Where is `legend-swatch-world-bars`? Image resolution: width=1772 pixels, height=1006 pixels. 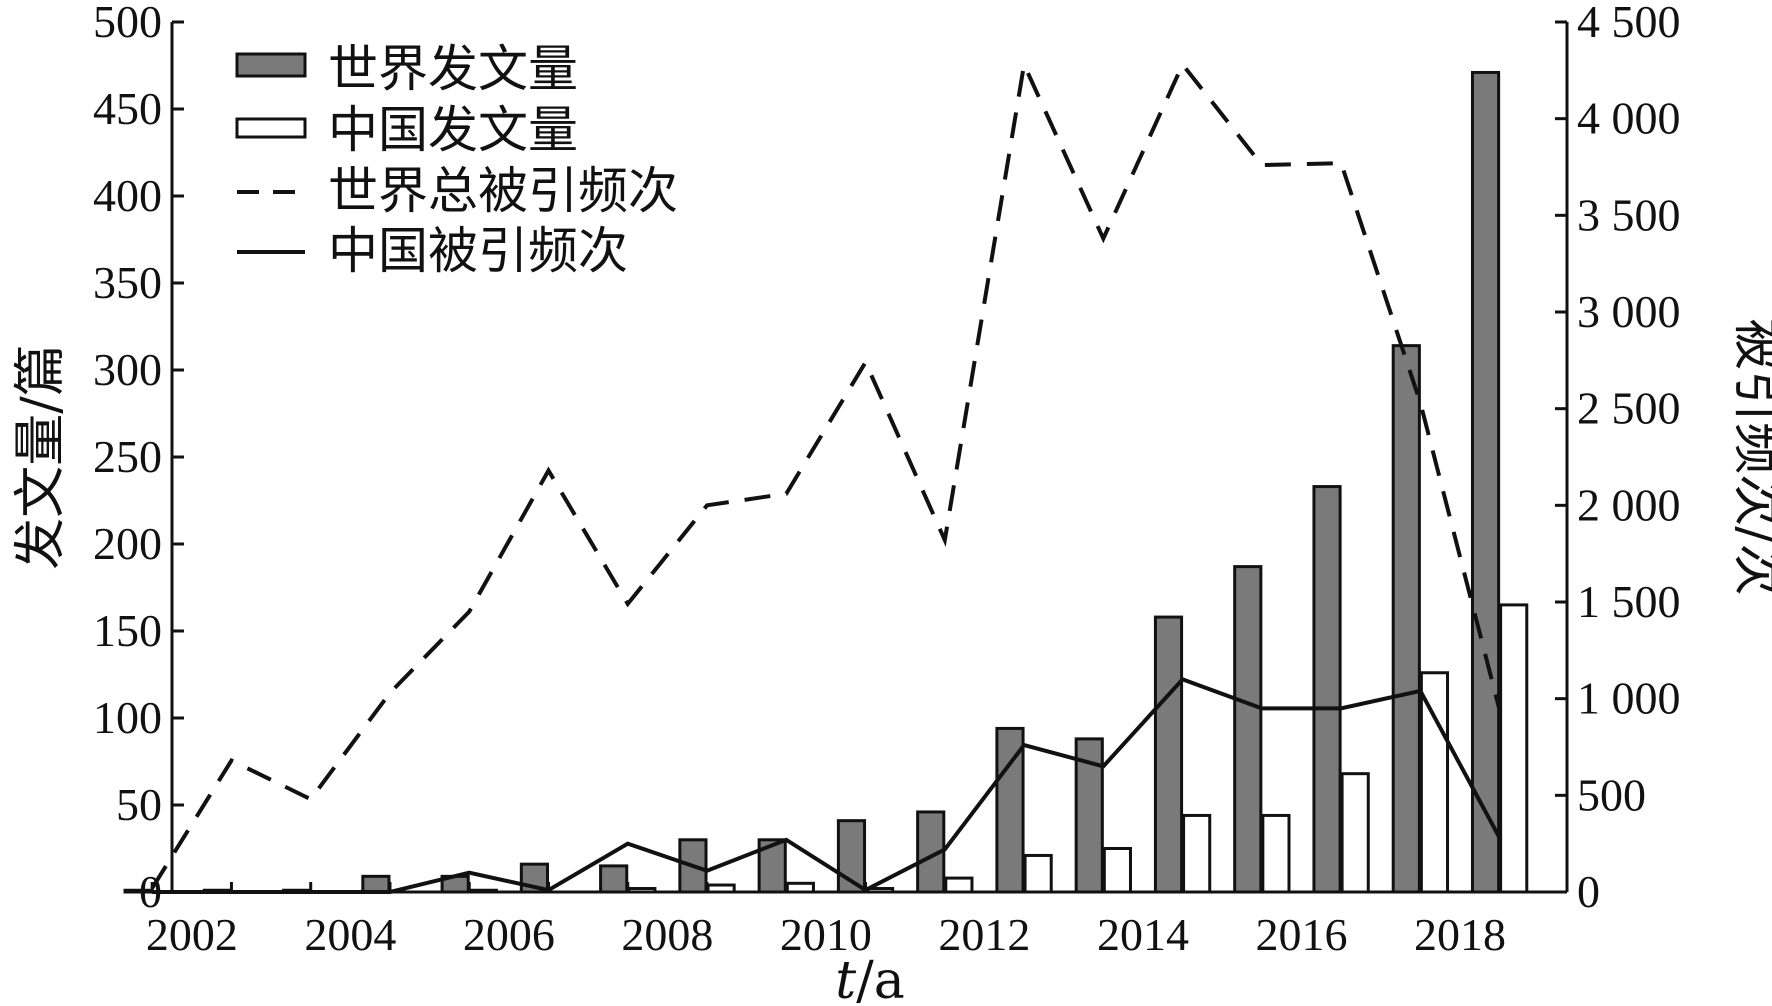 legend-swatch-world-bars is located at coordinates (271, 65).